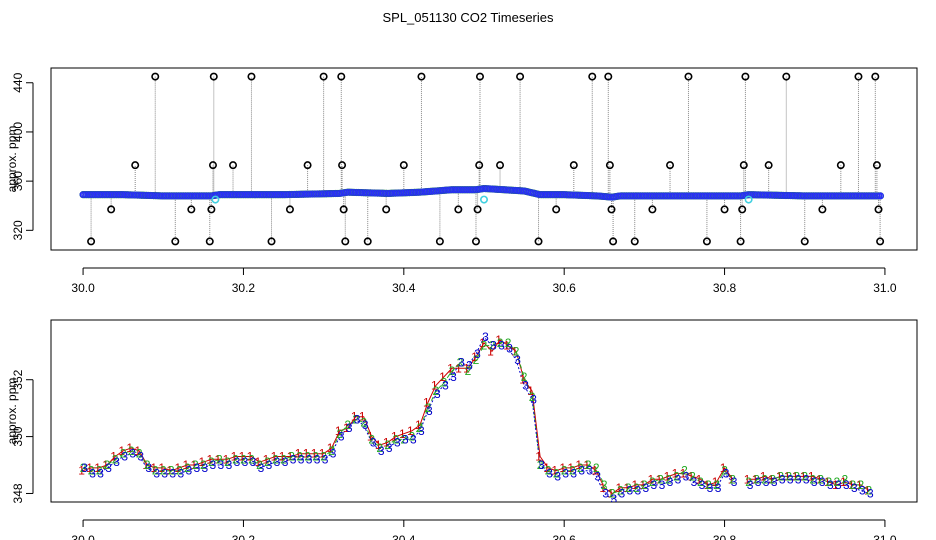  I want to click on x-tick-label: 30.0, so click(83, 288).